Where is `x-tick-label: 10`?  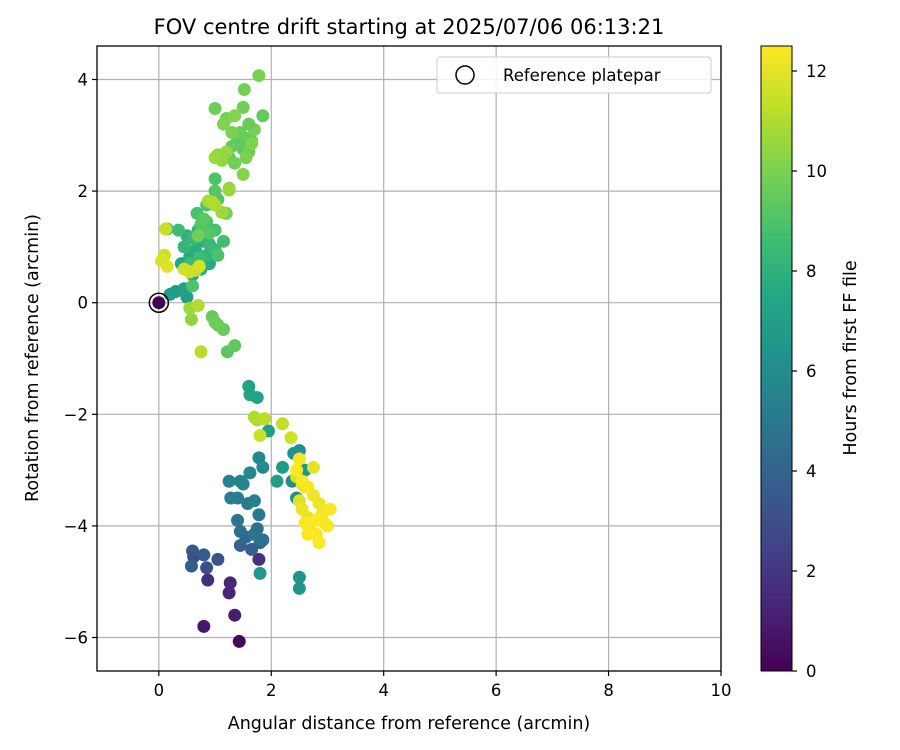 x-tick-label: 10 is located at coordinates (721, 690).